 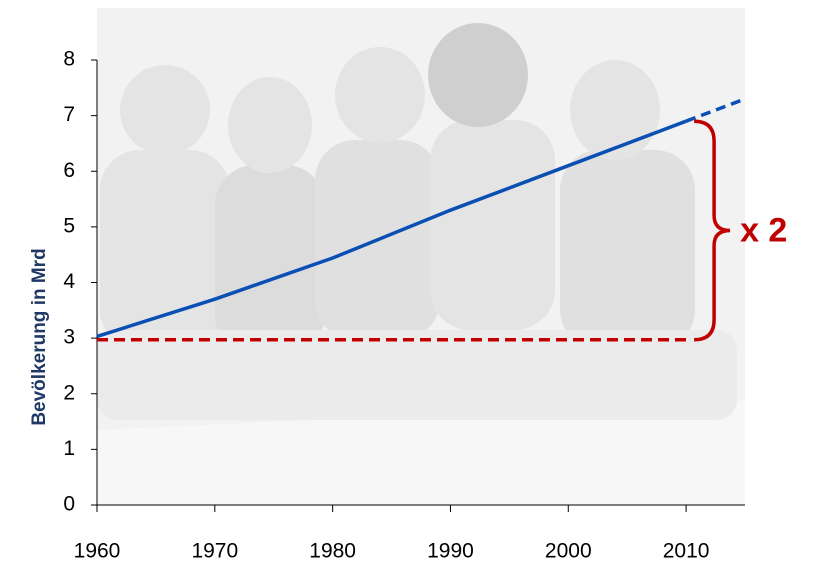 What do you see at coordinates (763, 230) in the screenshot?
I see `annotation: x 2` at bounding box center [763, 230].